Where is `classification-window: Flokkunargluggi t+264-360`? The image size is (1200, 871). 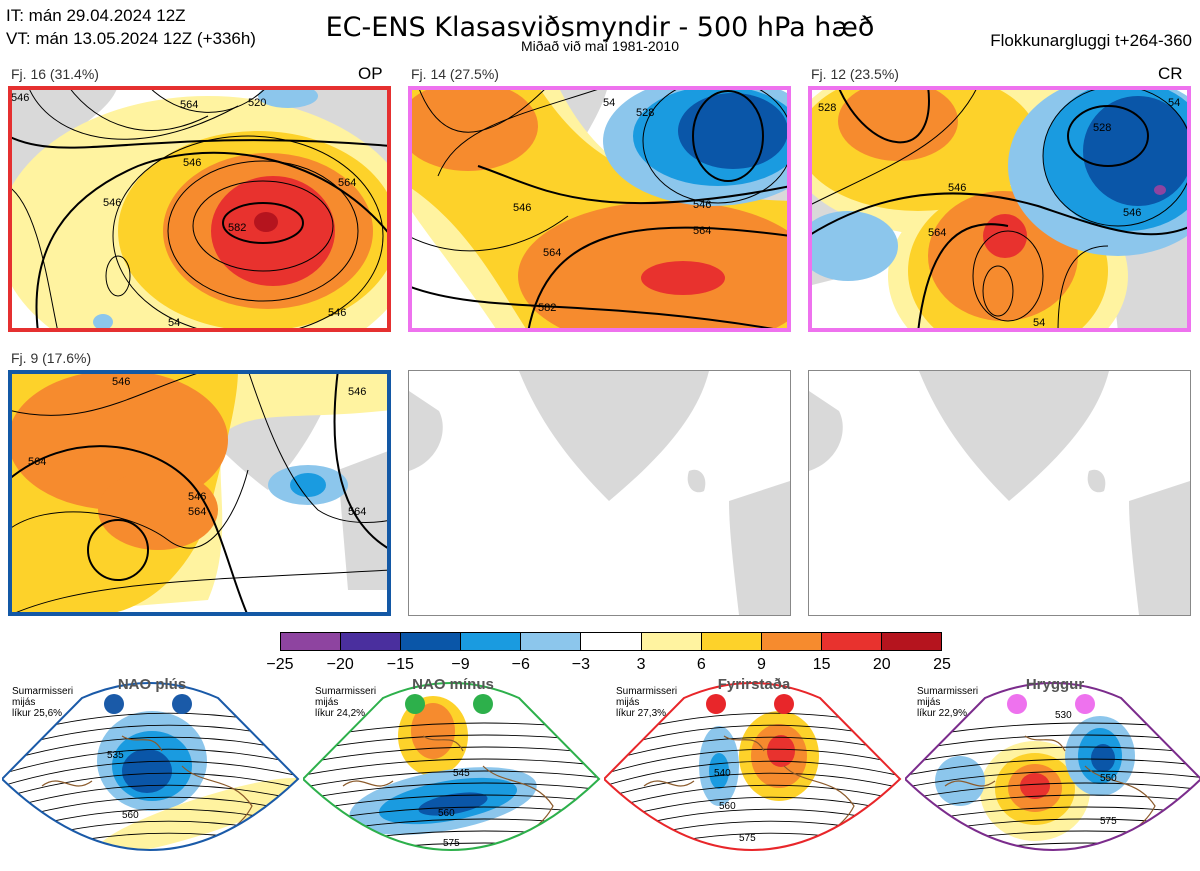
classification-window: Flokkunargluggi t+264-360 is located at coordinates (1091, 40).